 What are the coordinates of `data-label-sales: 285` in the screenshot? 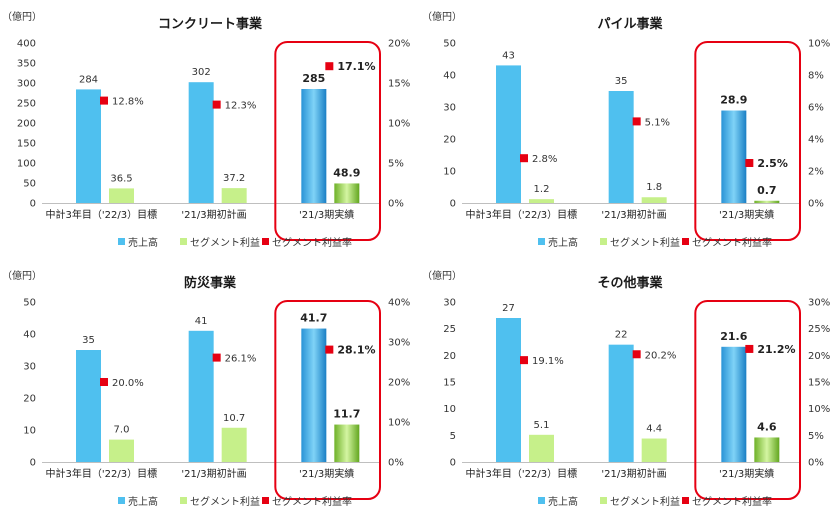 It's located at (313, 78).